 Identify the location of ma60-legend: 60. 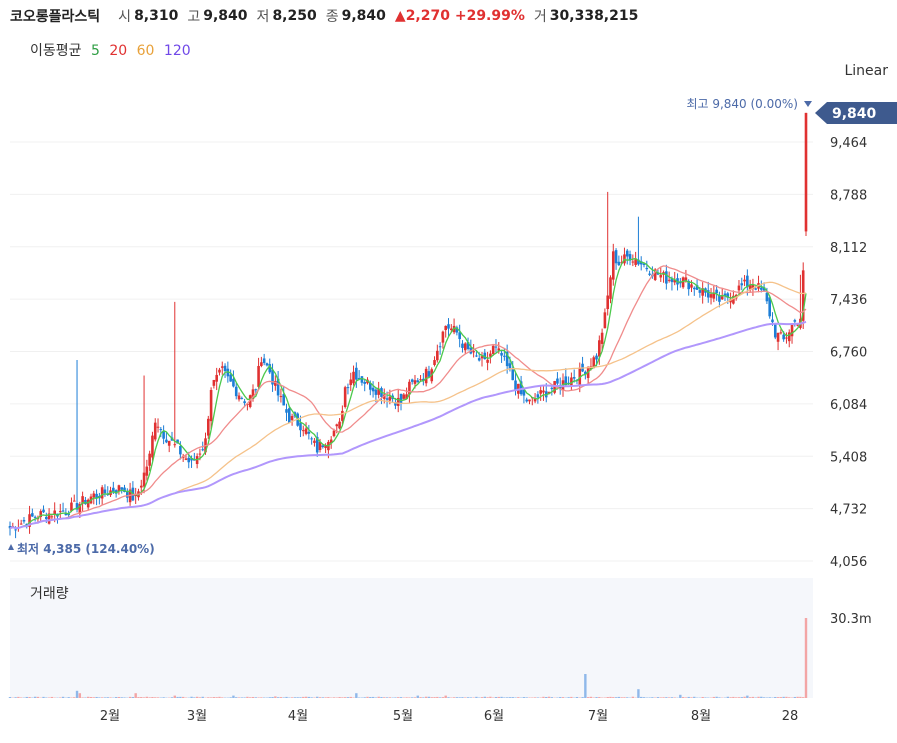
(145, 51).